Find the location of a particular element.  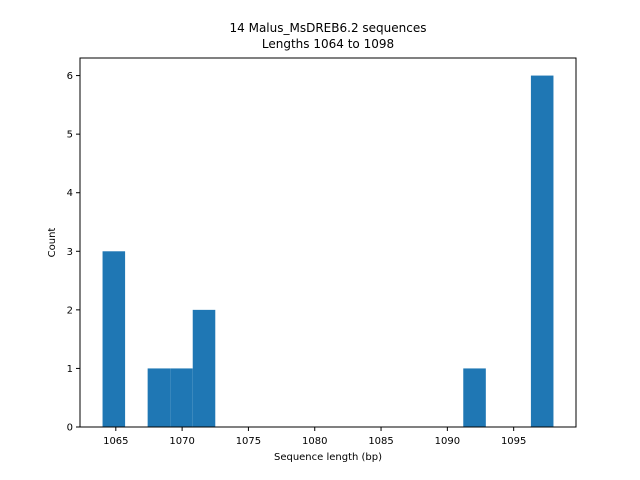

x-tick-label: 1065 is located at coordinates (115, 441).